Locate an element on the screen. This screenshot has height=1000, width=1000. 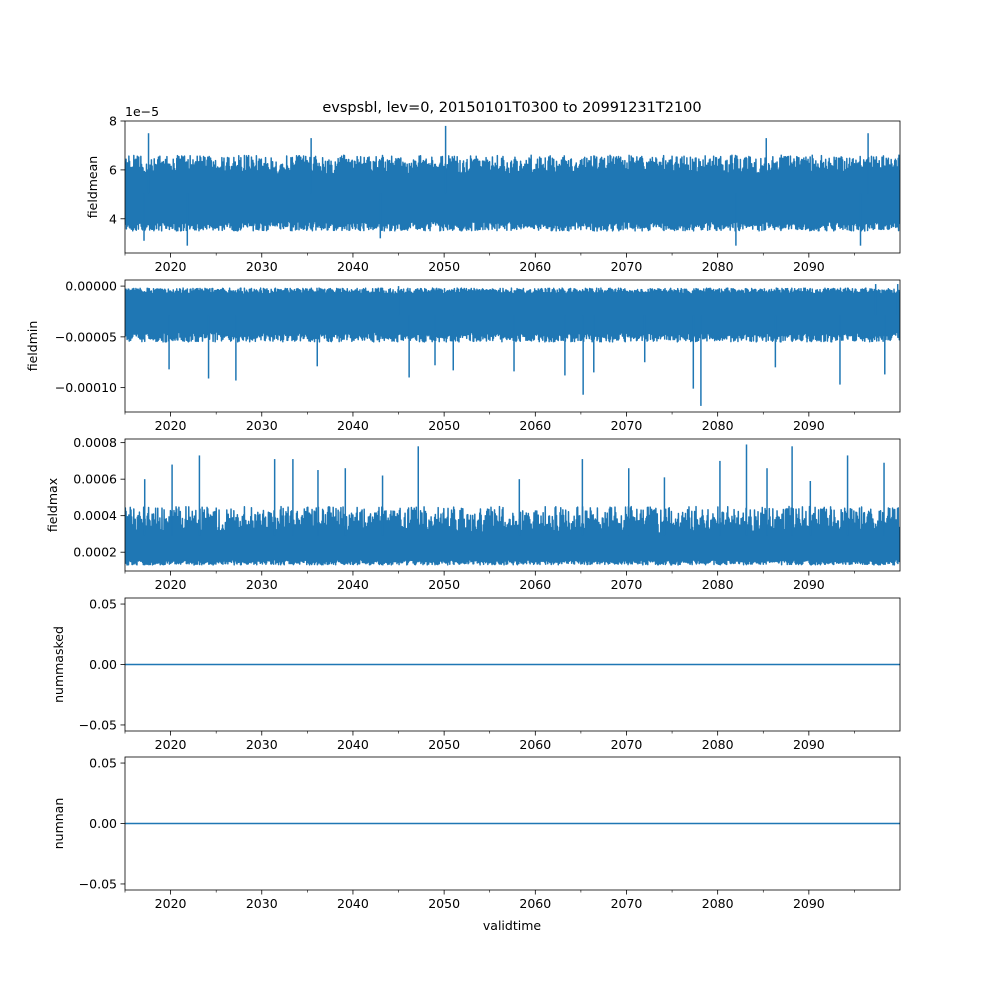
y-tick-label: 0.00000 is located at coordinates (91, 286).